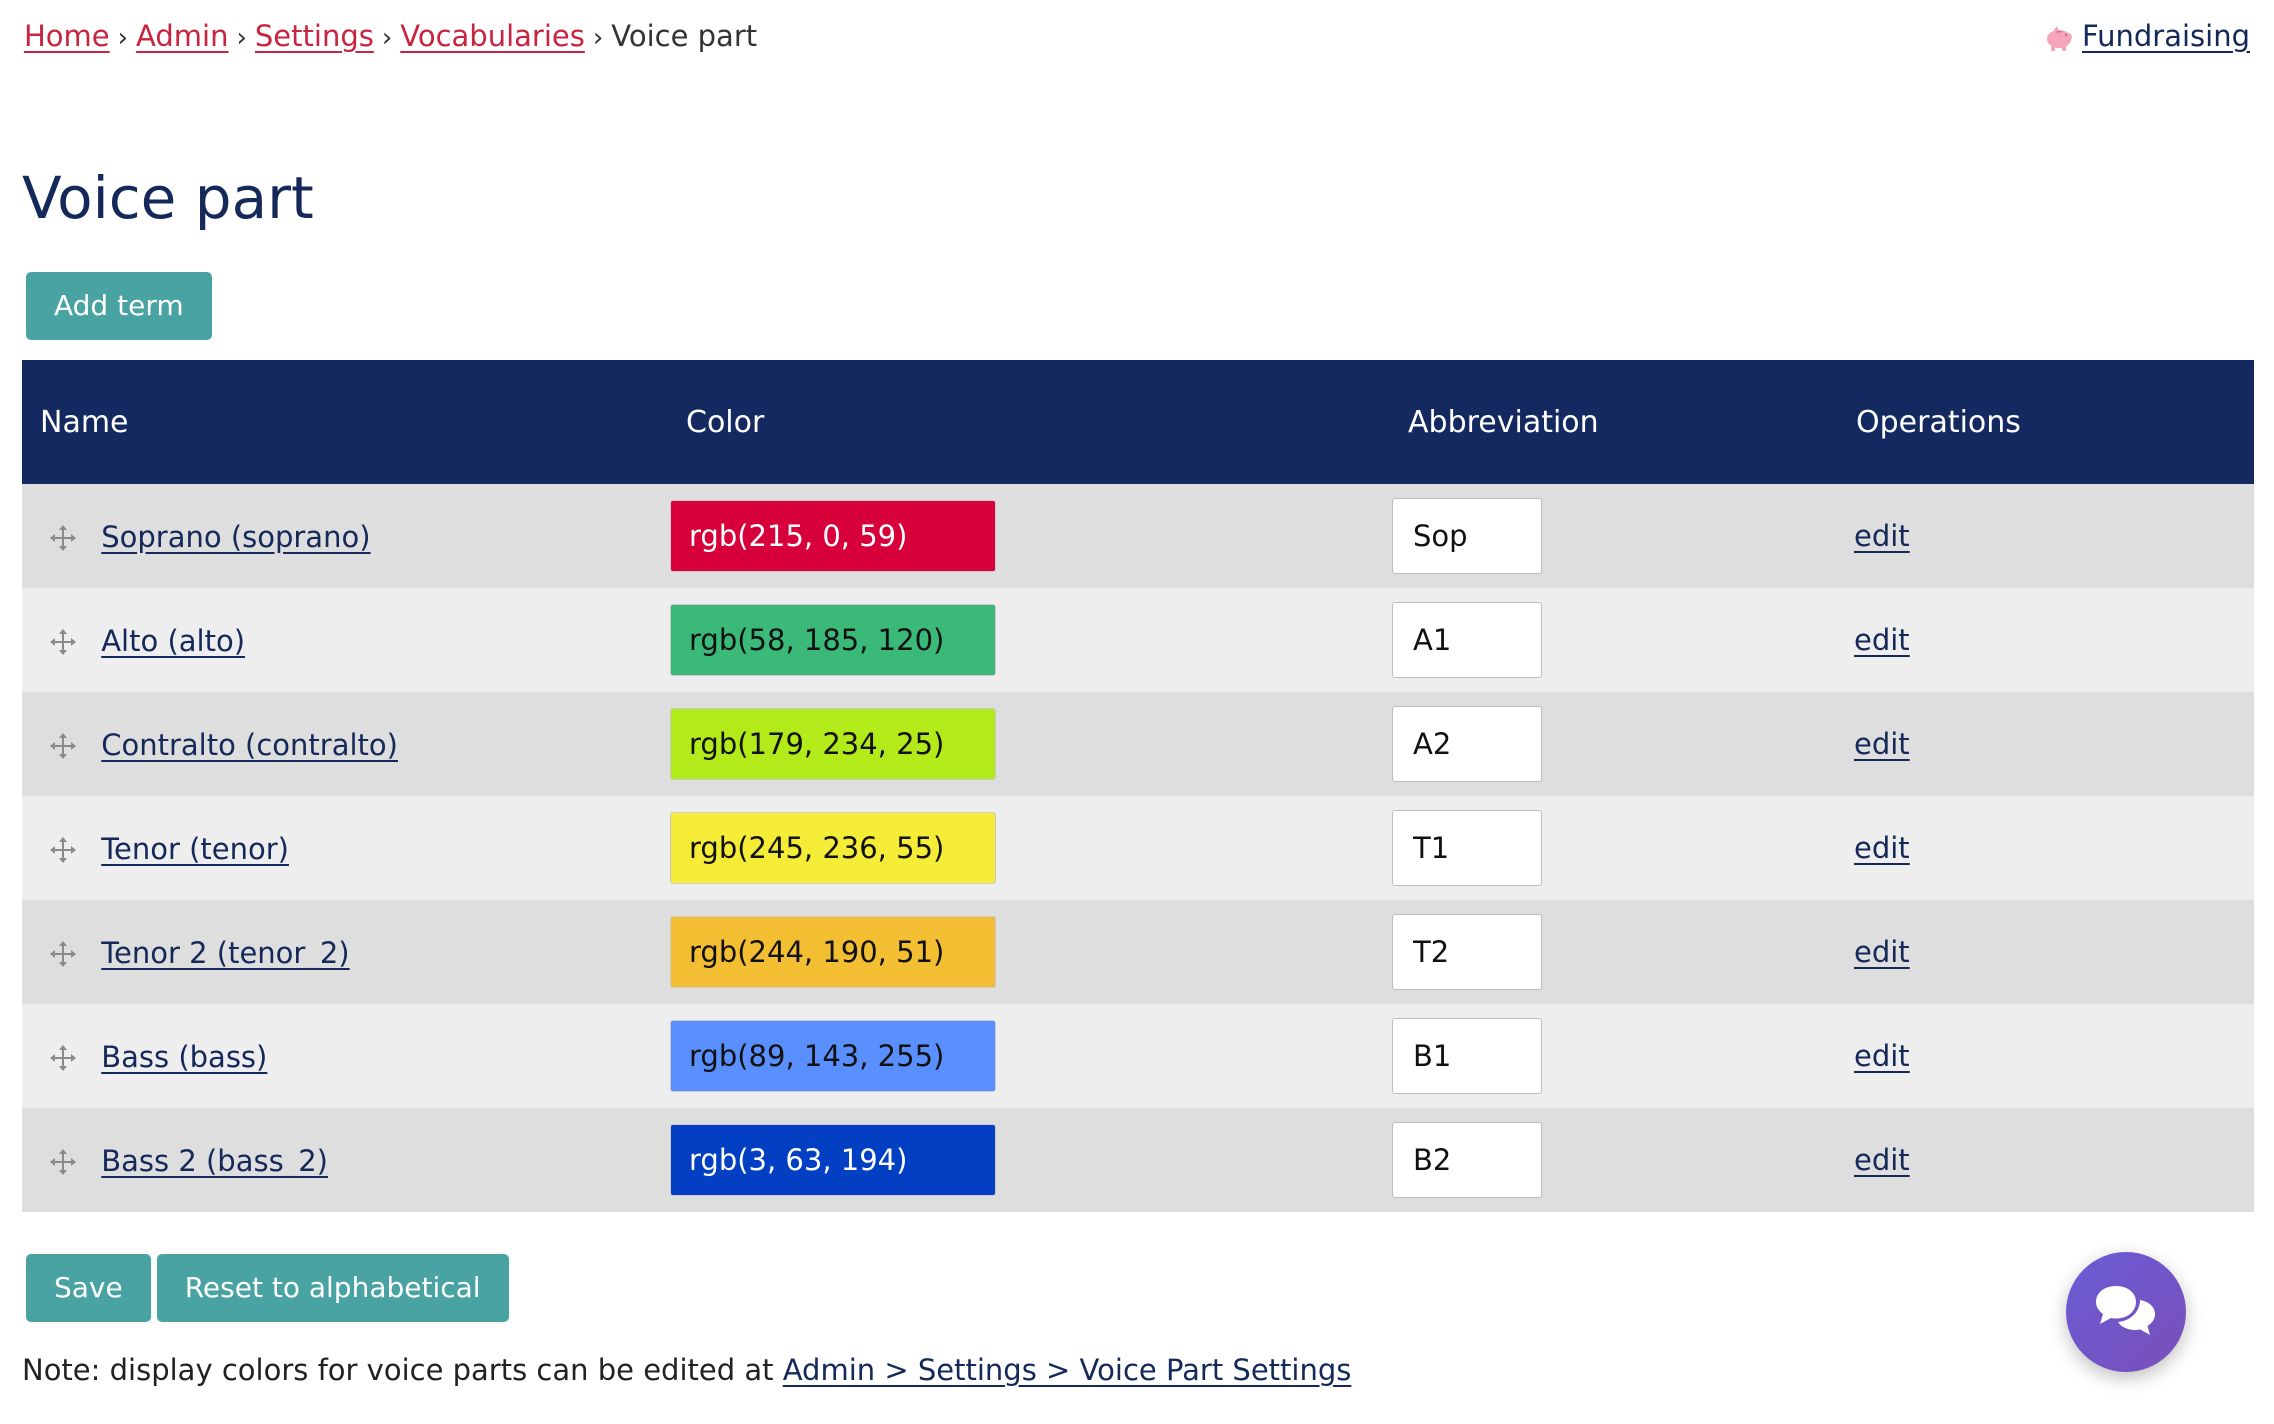  Describe the element at coordinates (1029, 952) in the screenshot. I see `color-cell: rgb(244, 190, 51)` at that location.